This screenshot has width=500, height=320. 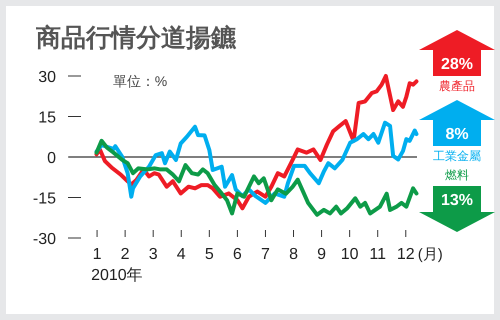 I want to click on x-tick-label: 10, so click(x=349, y=254).